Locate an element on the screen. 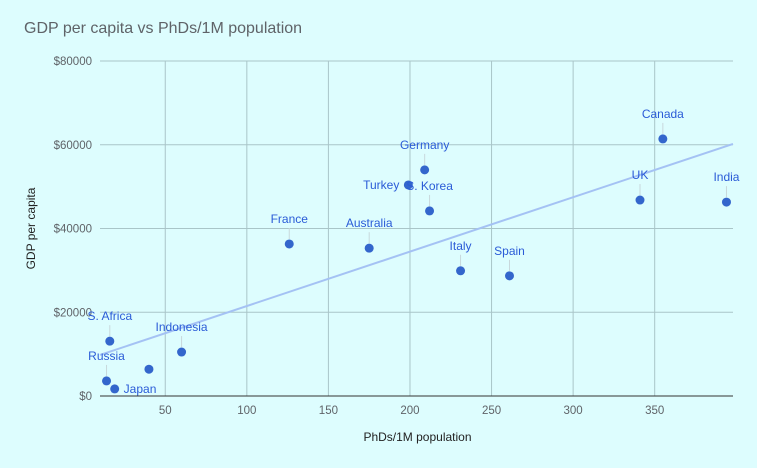 The image size is (757, 468). y-axis-label: GDP per capita is located at coordinates (31, 228).